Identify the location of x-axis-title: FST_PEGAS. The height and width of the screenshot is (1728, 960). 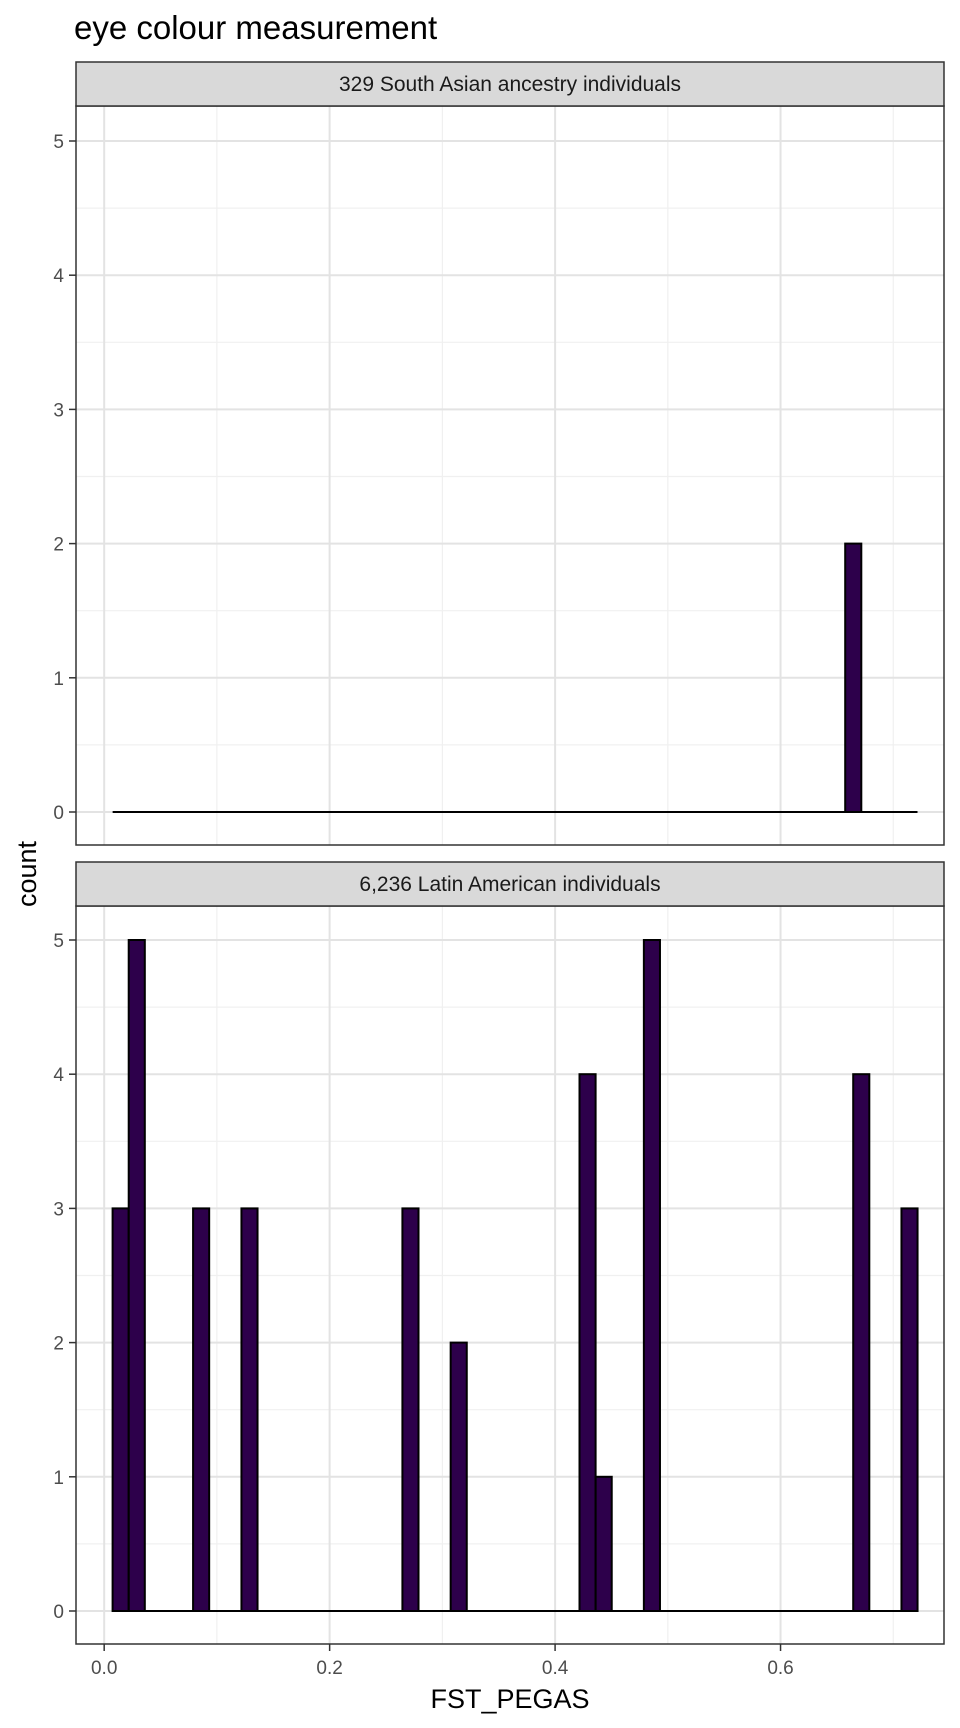
(509, 1699).